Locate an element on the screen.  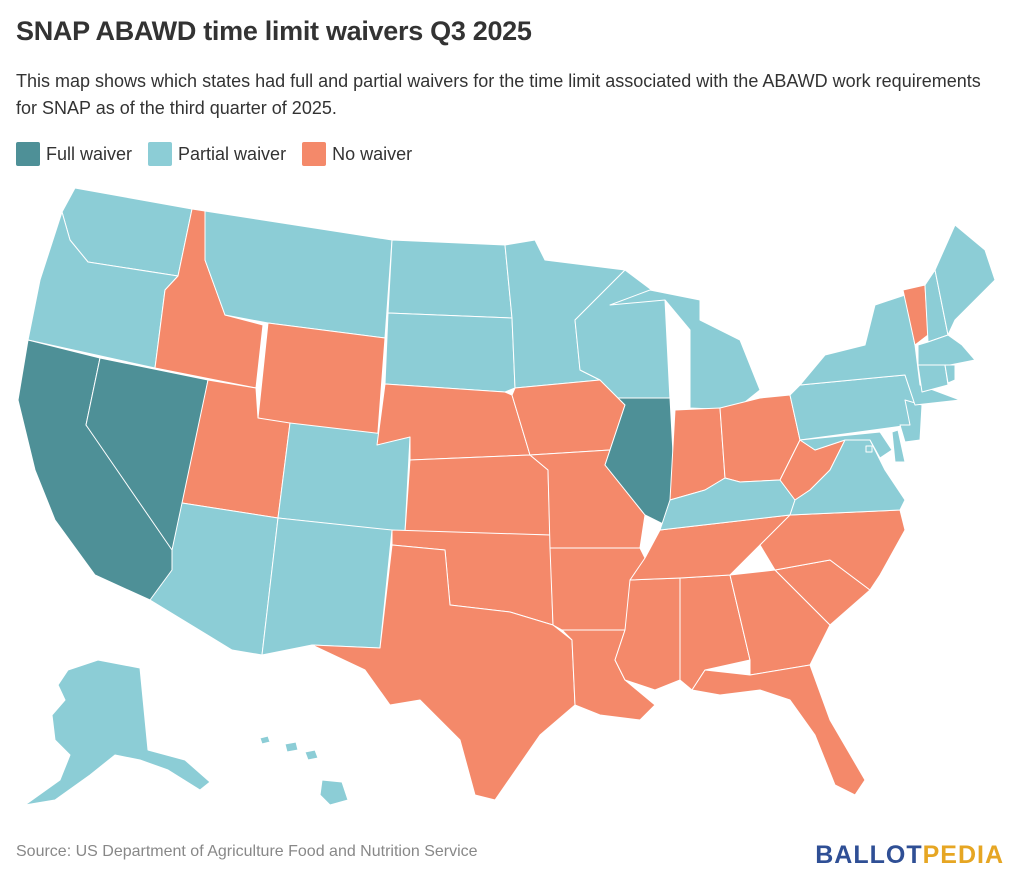
state-KS is located at coordinates (477, 495).